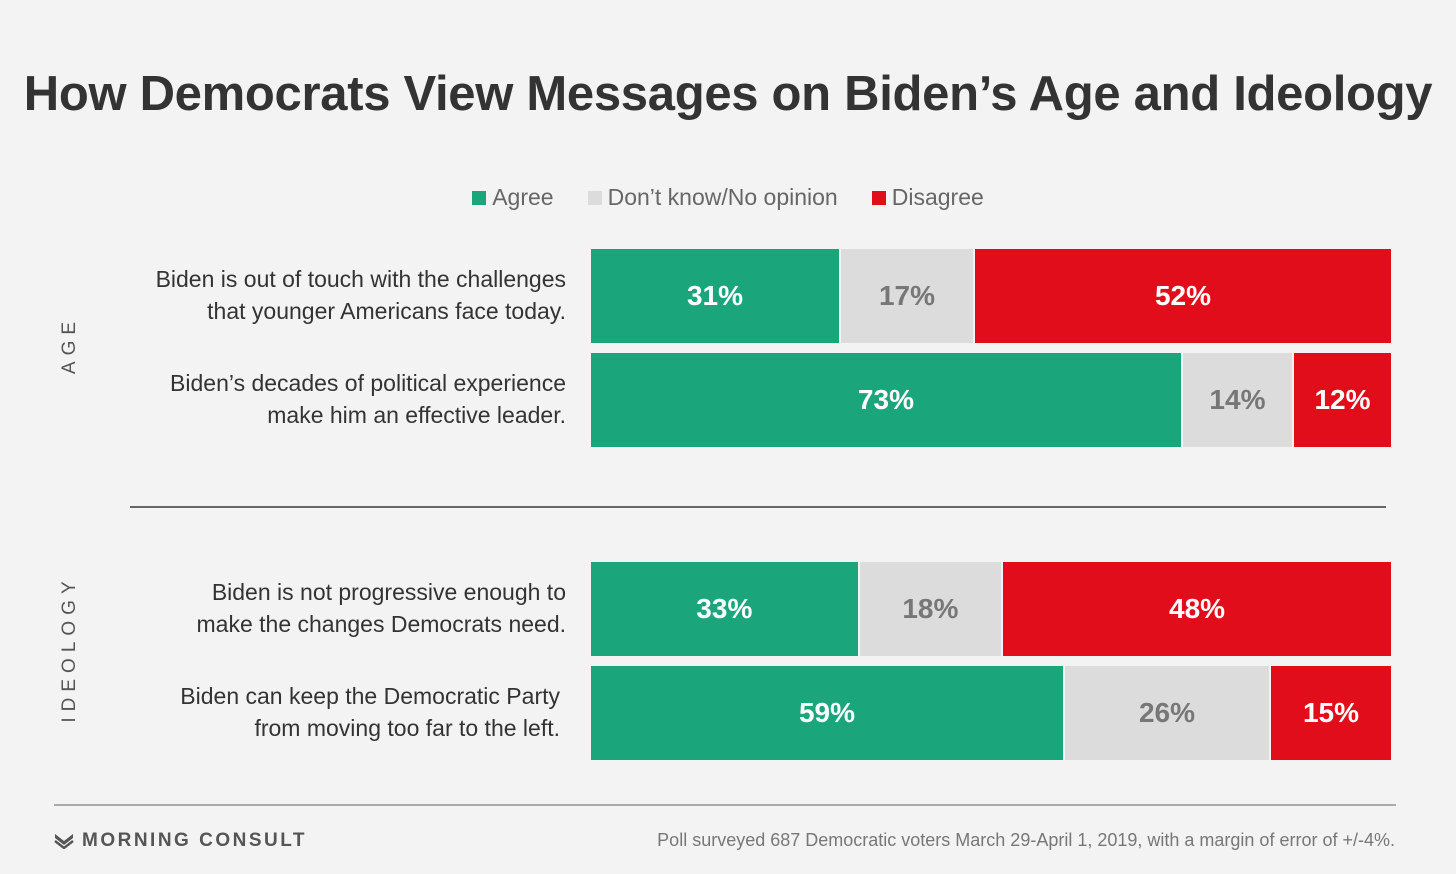 This screenshot has height=874, width=1456. What do you see at coordinates (930, 609) in the screenshot?
I see `bar-segment-no-opinion: 18%` at bounding box center [930, 609].